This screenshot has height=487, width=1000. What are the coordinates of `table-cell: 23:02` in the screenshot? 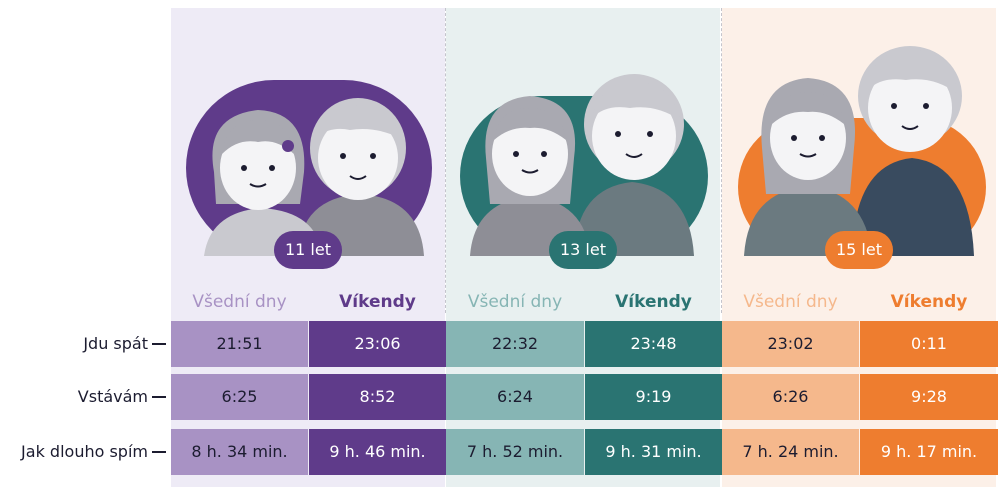 It's located at (790, 344).